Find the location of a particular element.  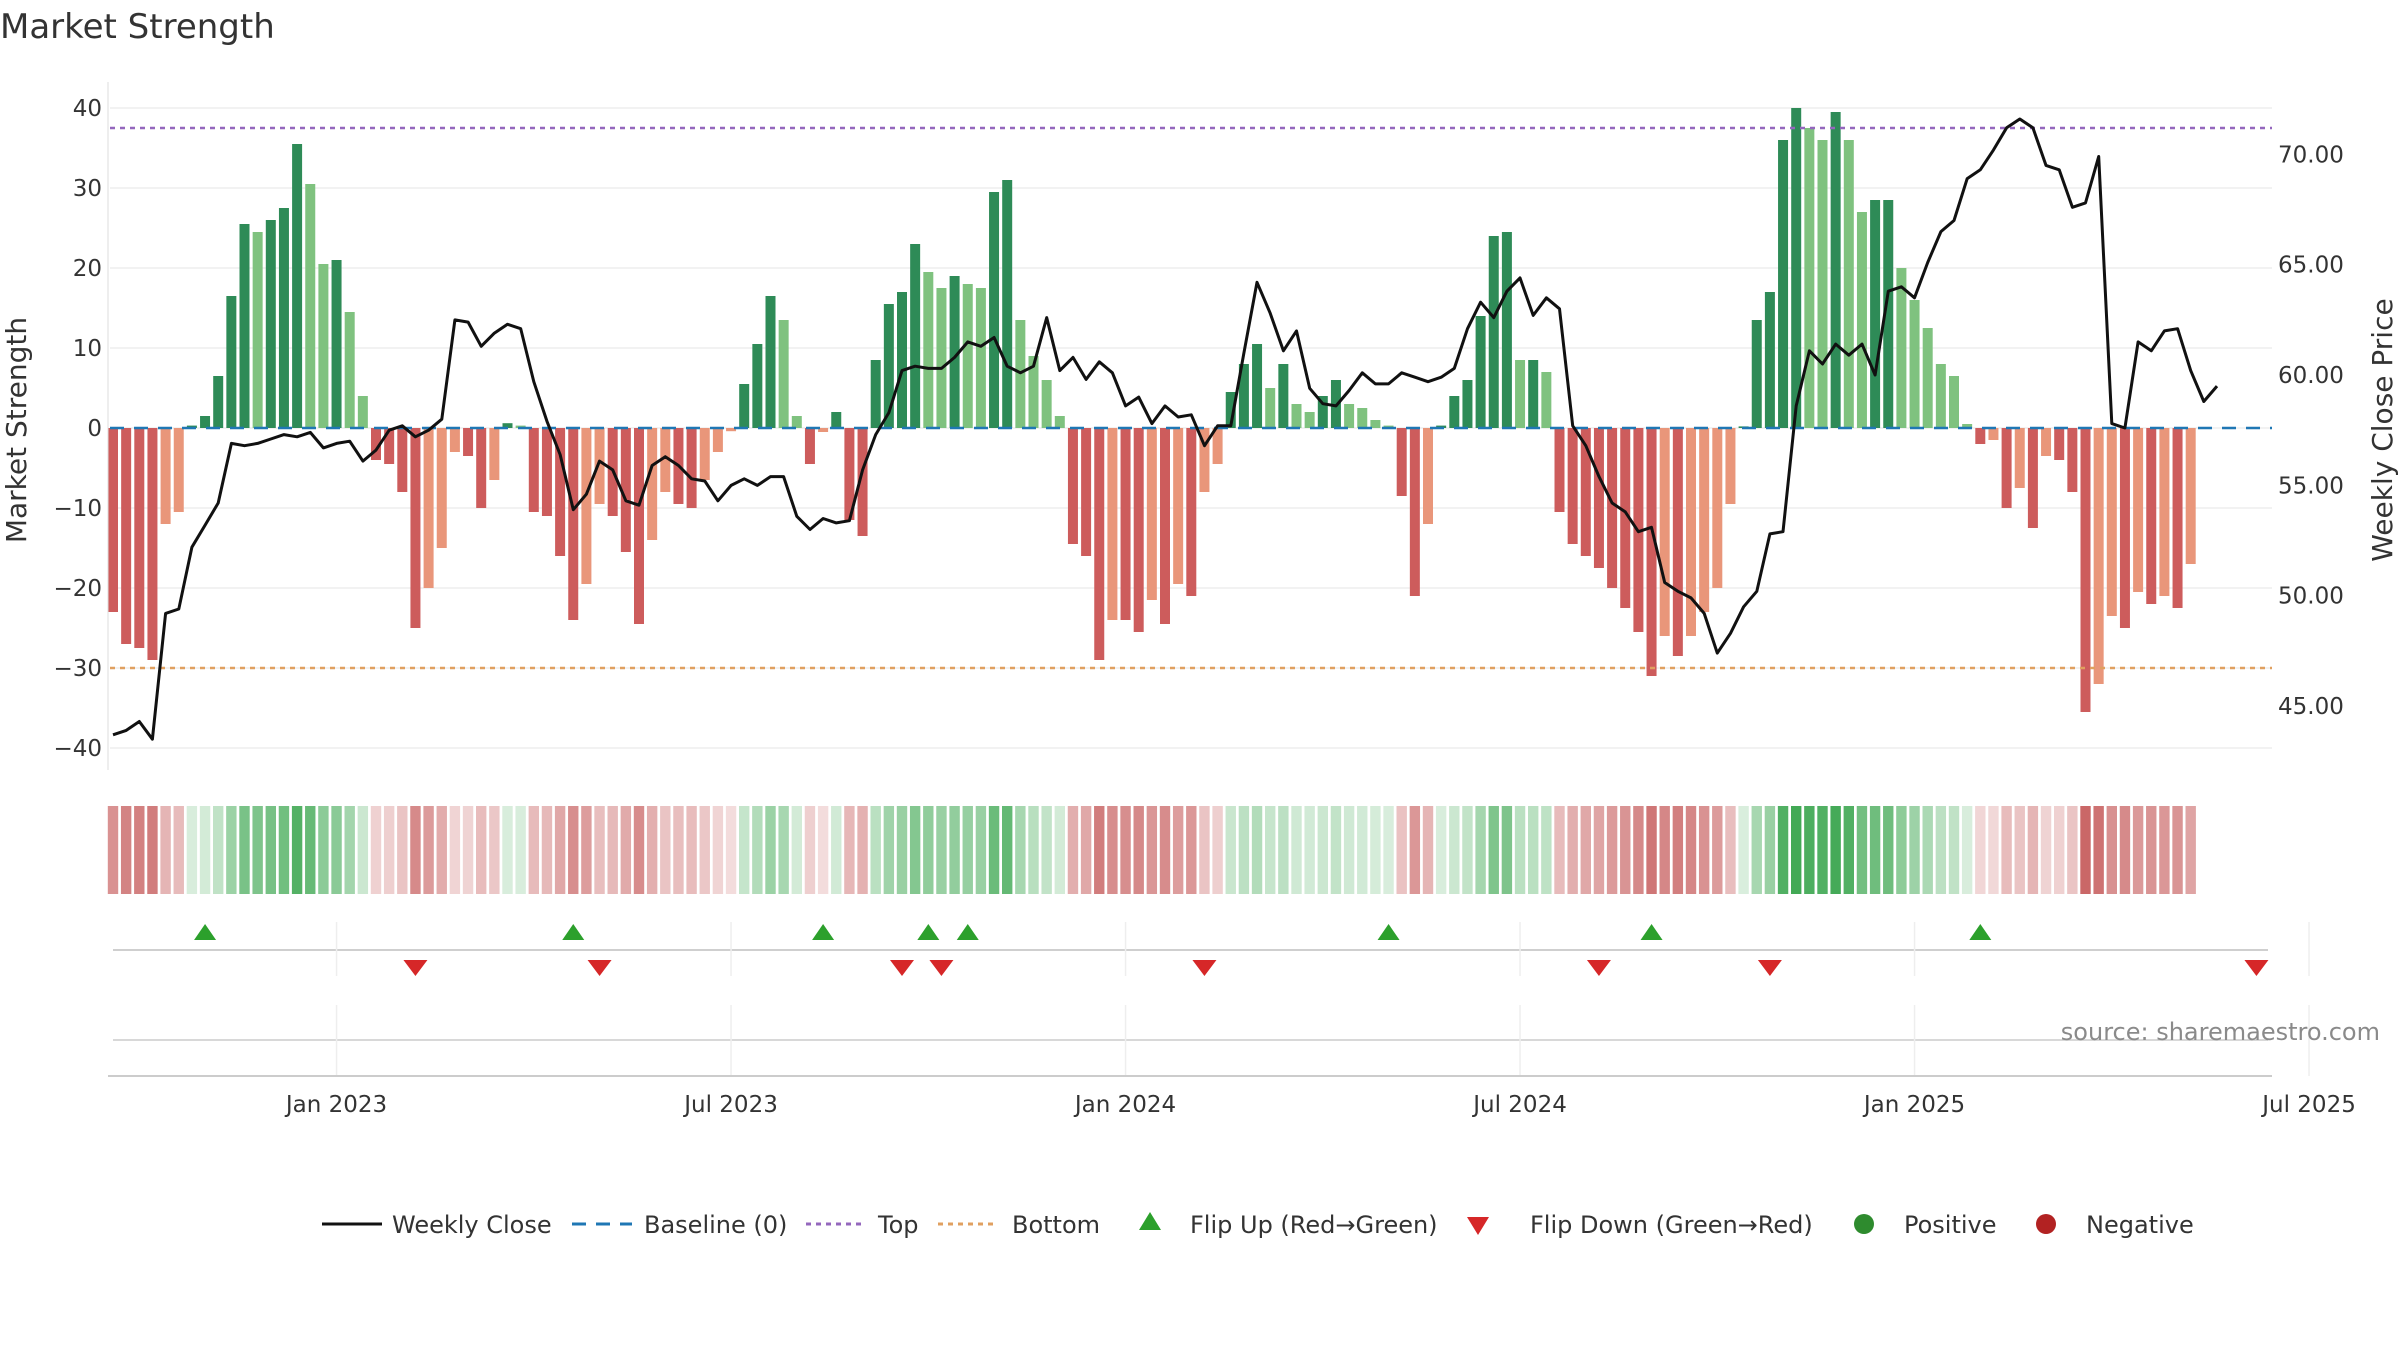

x-tick-label: Jul 2024 is located at coordinates (1519, 1105).